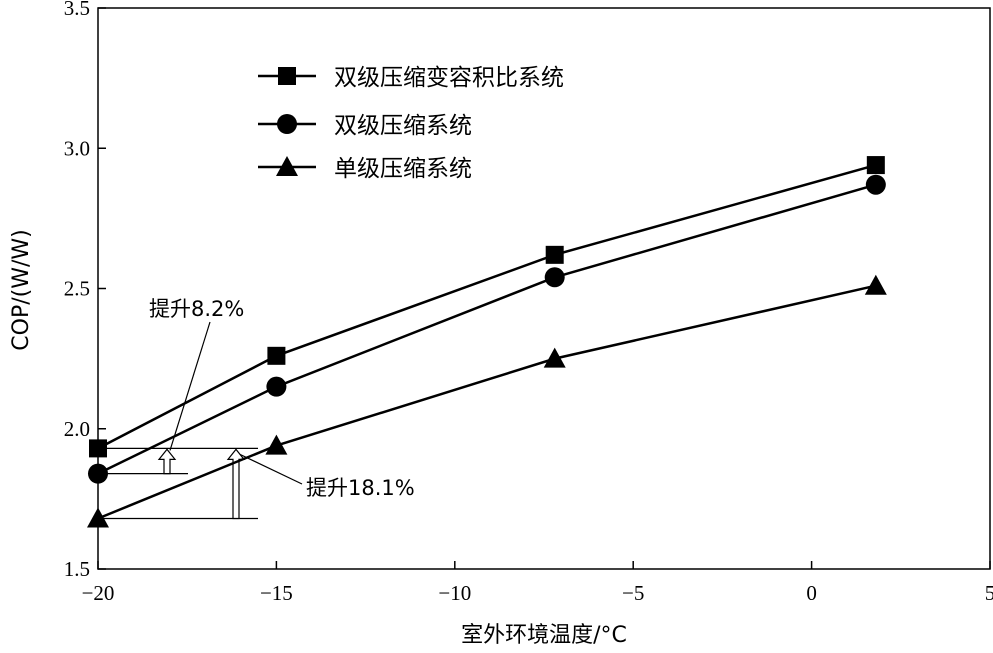 This screenshot has width=993, height=653. I want to click on x-axis: −20 −15 −10 −5 0 5, so click(537, 583).